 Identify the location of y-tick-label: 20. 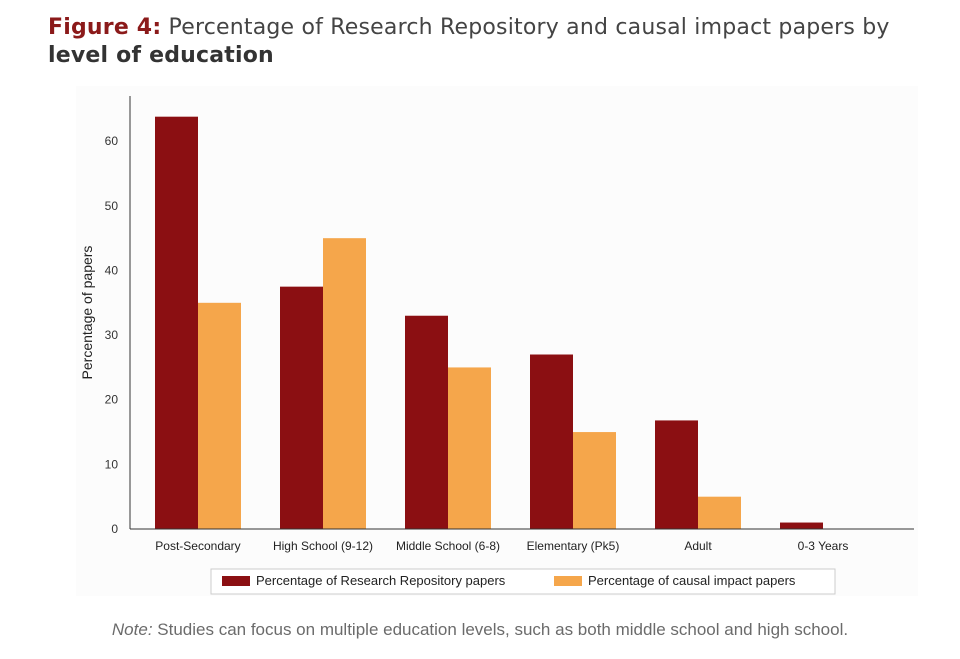
(112, 400).